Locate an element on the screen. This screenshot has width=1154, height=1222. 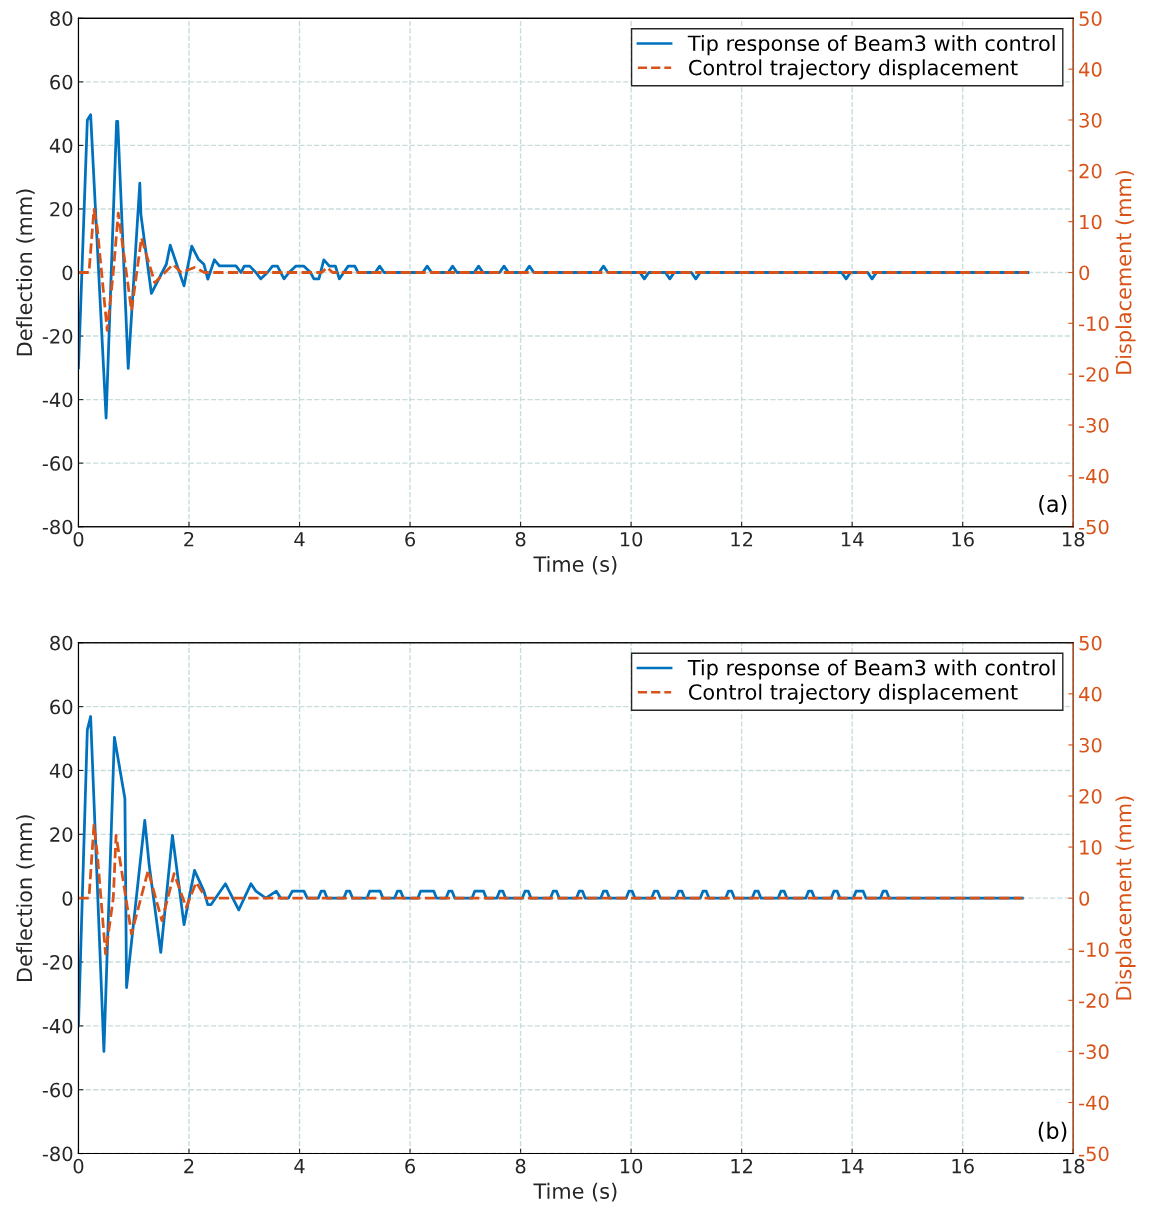
annotation: (a) is located at coordinates (1053, 505).